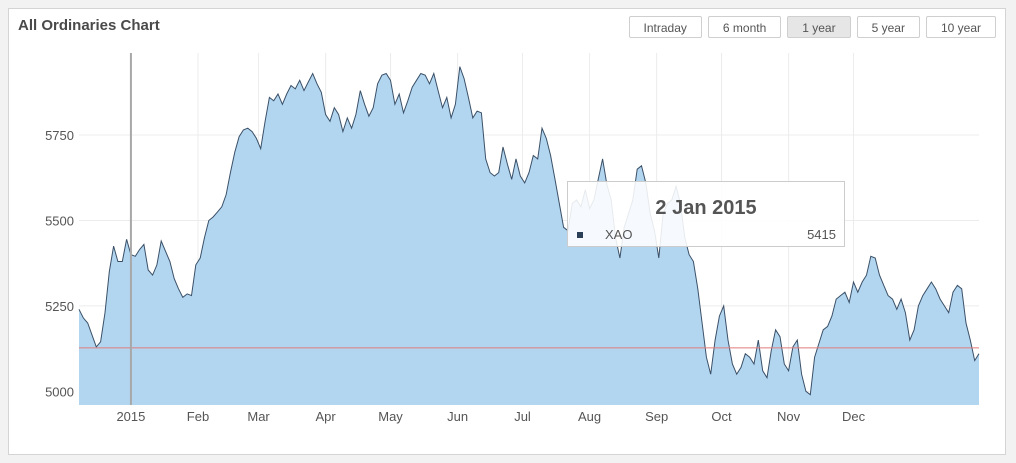  Describe the element at coordinates (589, 416) in the screenshot. I see `x-tick-label: Aug` at that location.